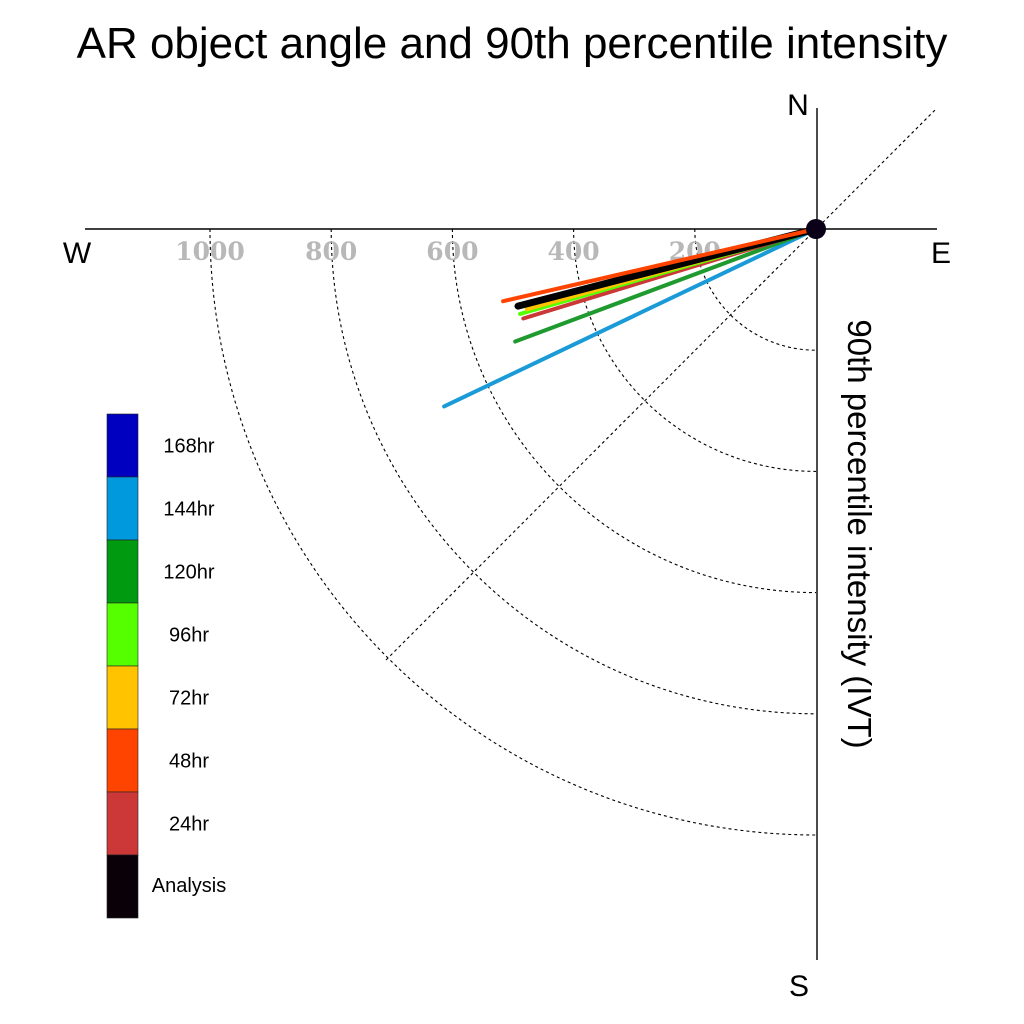 The height and width of the screenshot is (1024, 1024). Describe the element at coordinates (452, 251) in the screenshot. I see `radial-tick-label: 600` at that location.